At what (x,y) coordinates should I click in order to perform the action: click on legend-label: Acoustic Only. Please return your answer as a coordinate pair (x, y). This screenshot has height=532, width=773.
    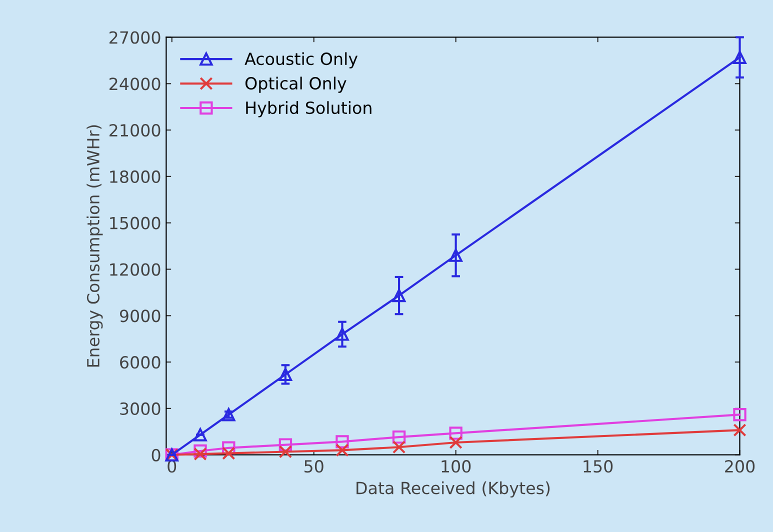
    Looking at the image, I should click on (301, 60).